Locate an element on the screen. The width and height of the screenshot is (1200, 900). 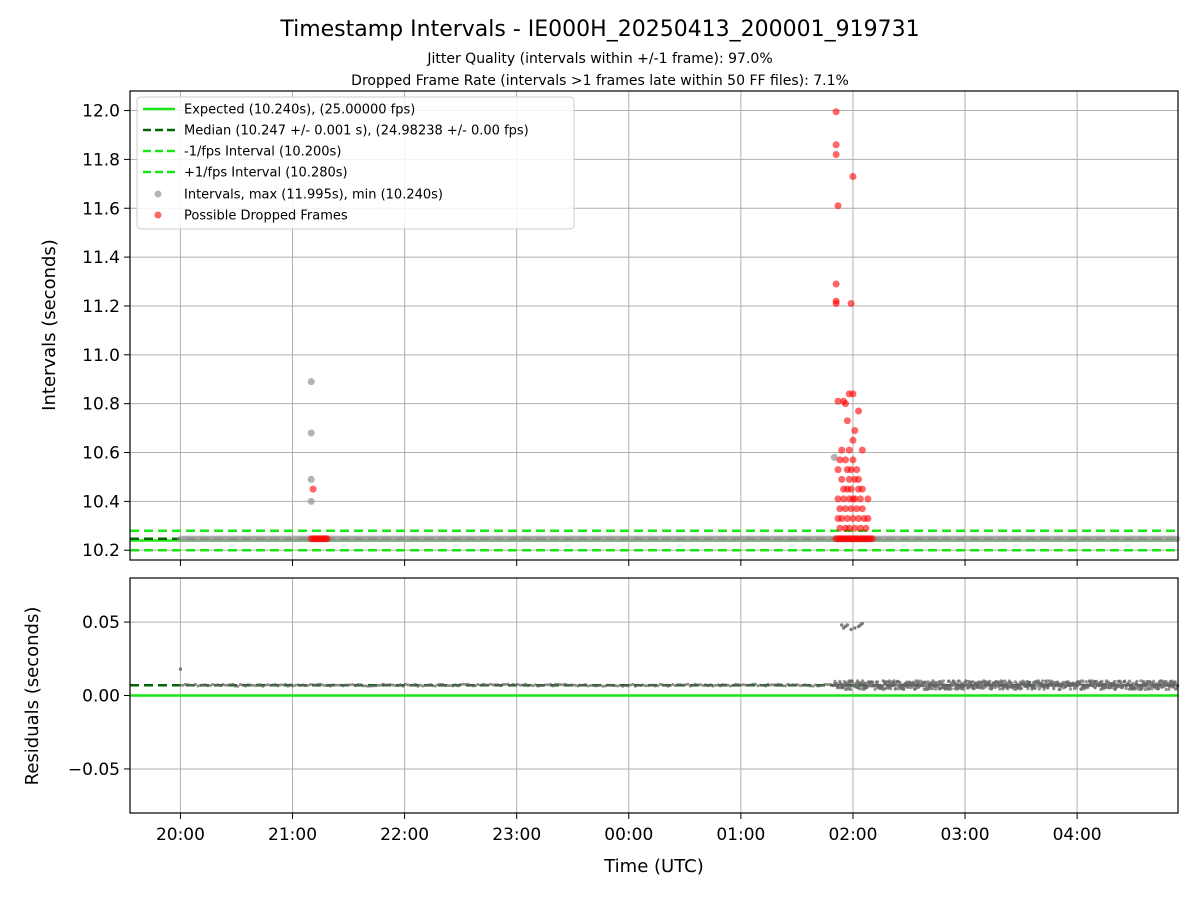
residuals-xtick-label: 03:00 is located at coordinates (965, 835).